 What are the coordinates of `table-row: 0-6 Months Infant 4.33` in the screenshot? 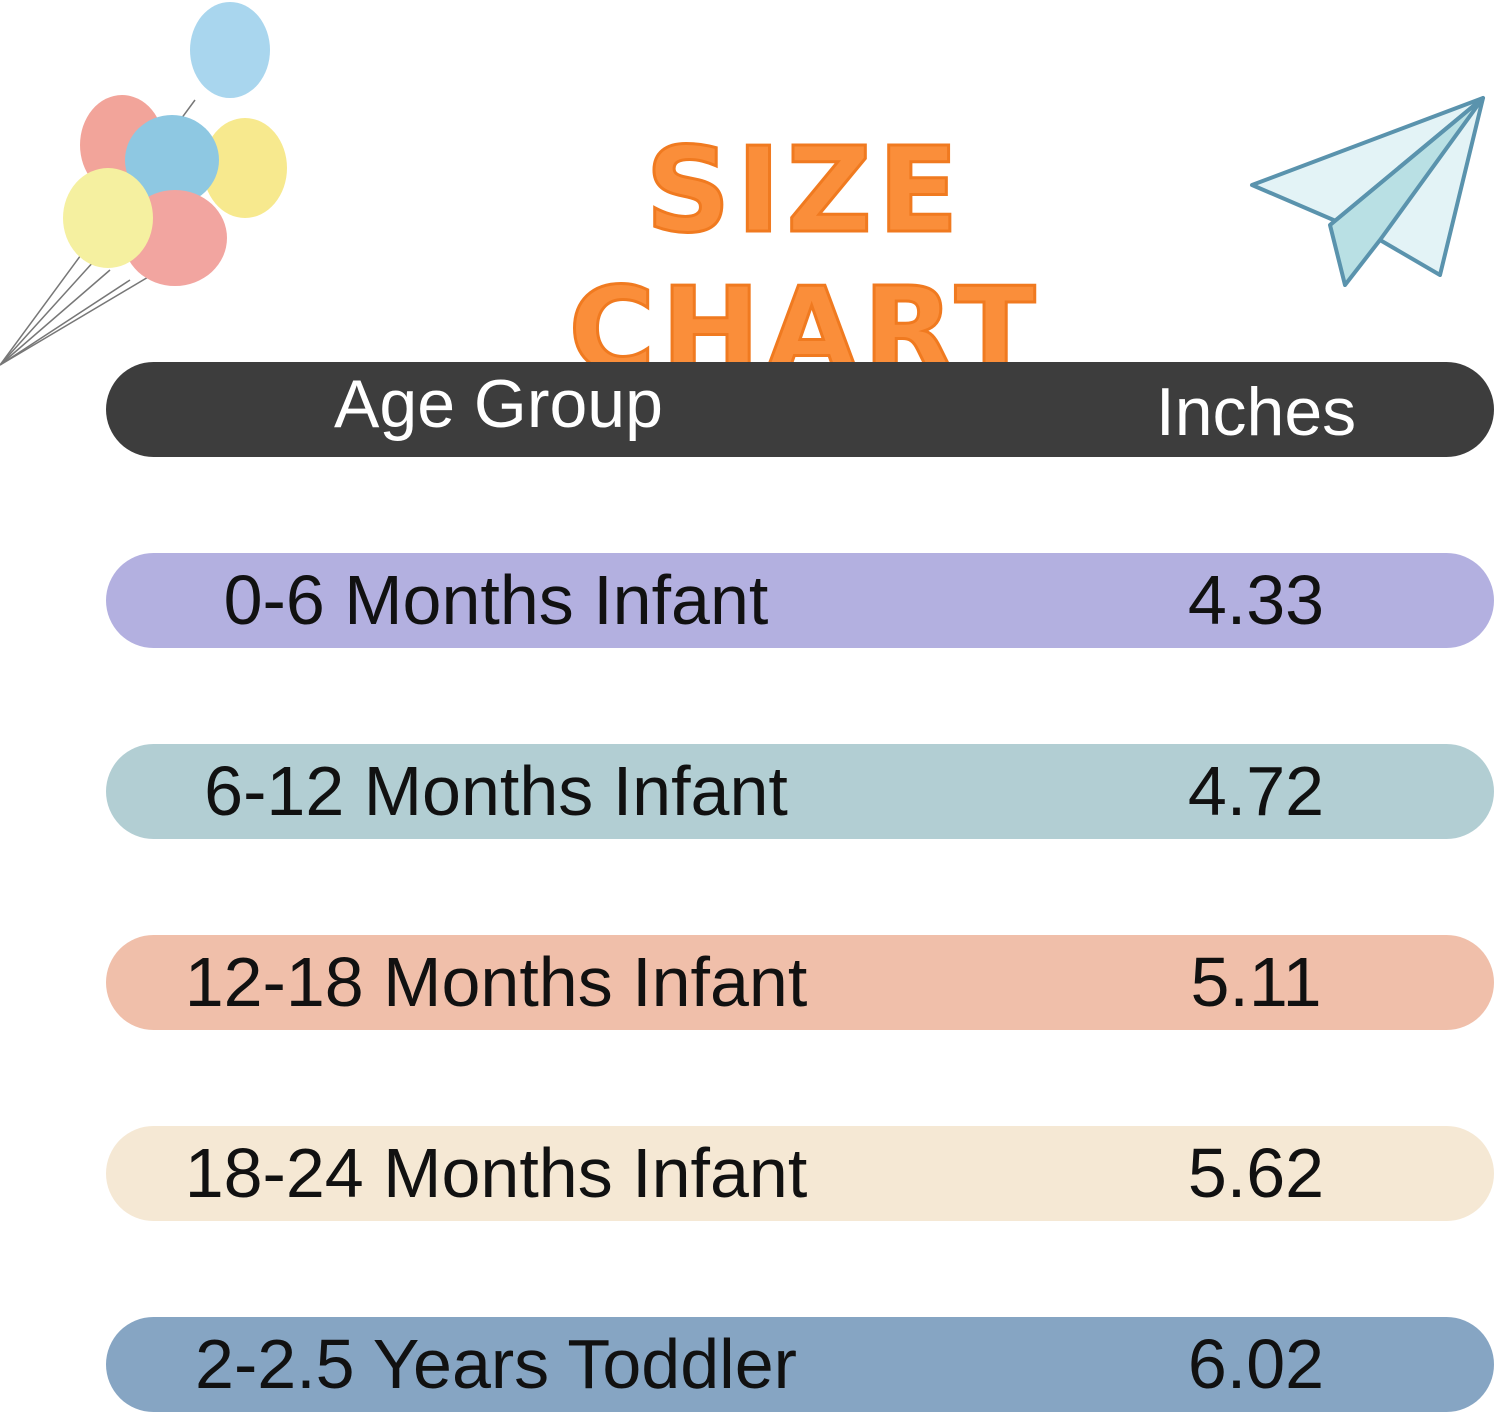 It's located at (800, 600).